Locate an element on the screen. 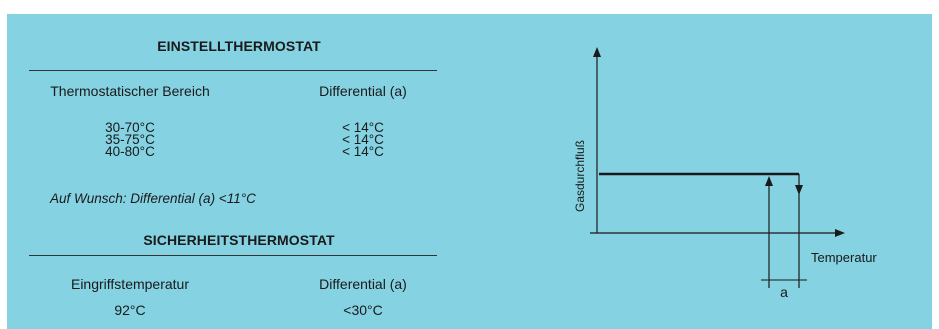 This screenshot has height=329, width=939. trigger-temperature-header: Eingriffstemperatur is located at coordinates (129, 284).